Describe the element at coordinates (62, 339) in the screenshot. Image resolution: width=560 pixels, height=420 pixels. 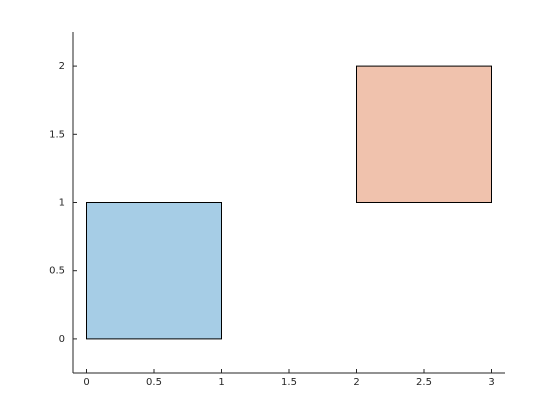
I see `y-tick-label: 0` at that location.